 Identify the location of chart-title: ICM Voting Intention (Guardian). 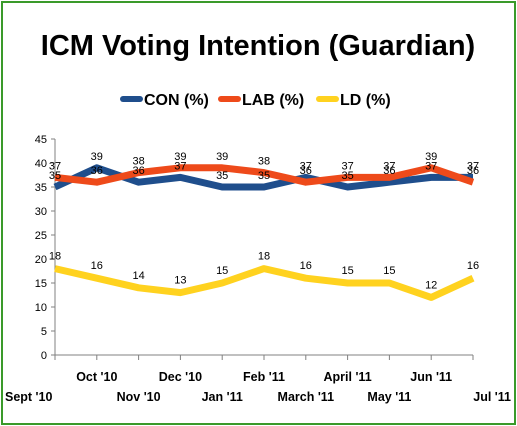
(258, 46).